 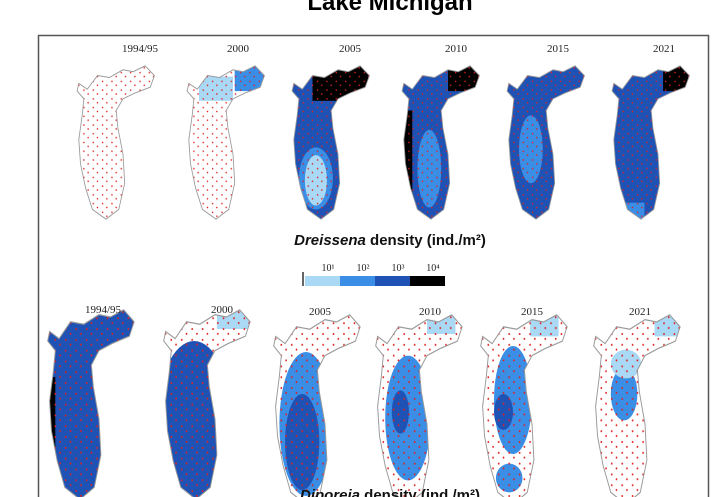 I want to click on caption: Diporeia density (ind./m²), so click(x=390, y=492).